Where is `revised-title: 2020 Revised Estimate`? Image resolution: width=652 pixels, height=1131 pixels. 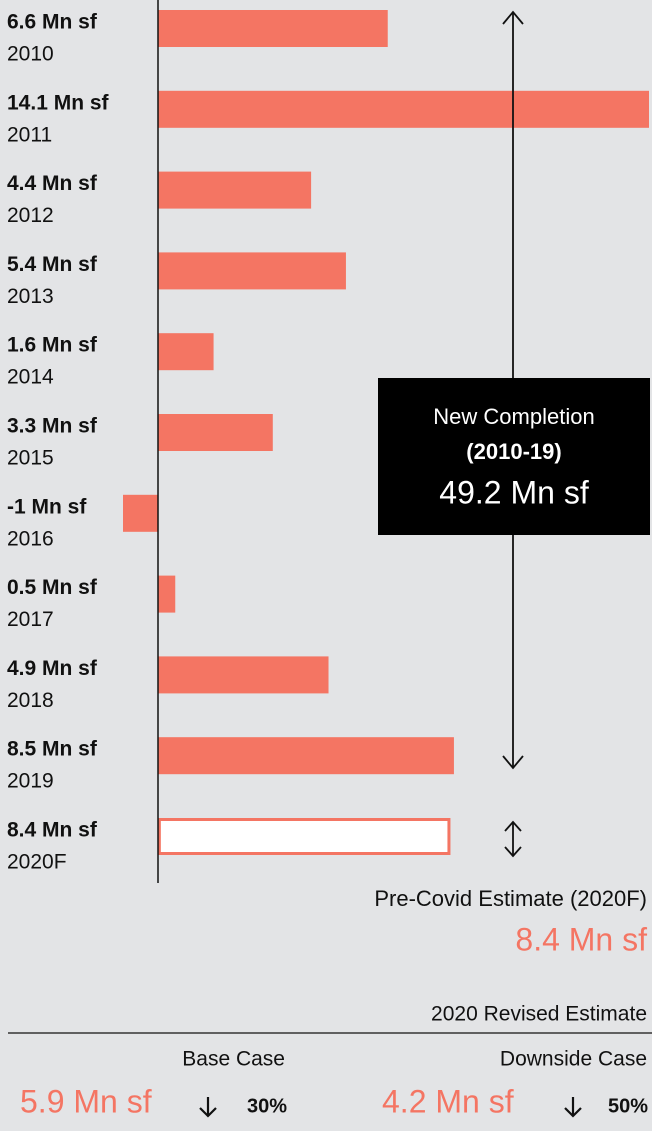 revised-title: 2020 Revised Estimate is located at coordinates (539, 1014).